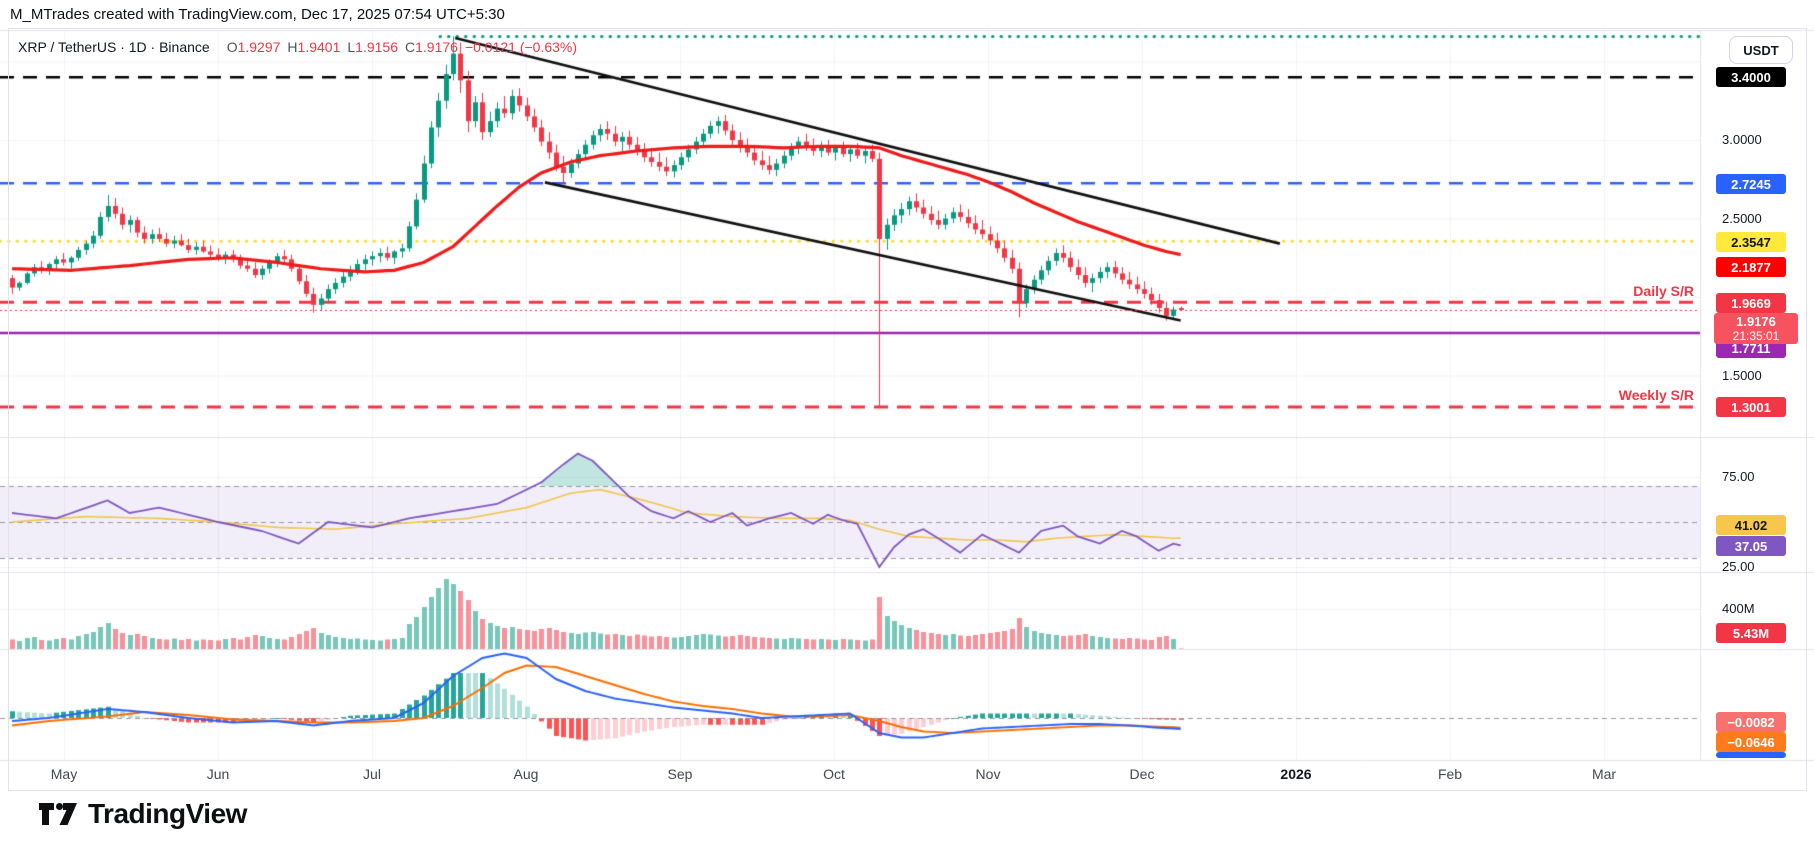  What do you see at coordinates (521, 47) in the screenshot?
I see `change-value: −0.0121 (−0.63%)` at bounding box center [521, 47].